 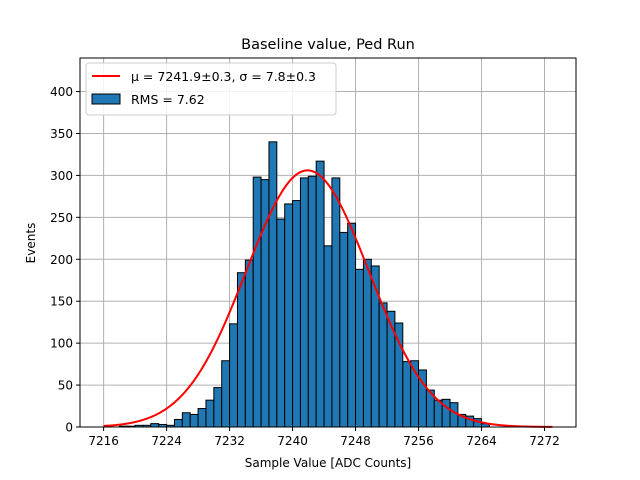 What do you see at coordinates (31, 243) in the screenshot?
I see `y-axis-label: Events` at bounding box center [31, 243].